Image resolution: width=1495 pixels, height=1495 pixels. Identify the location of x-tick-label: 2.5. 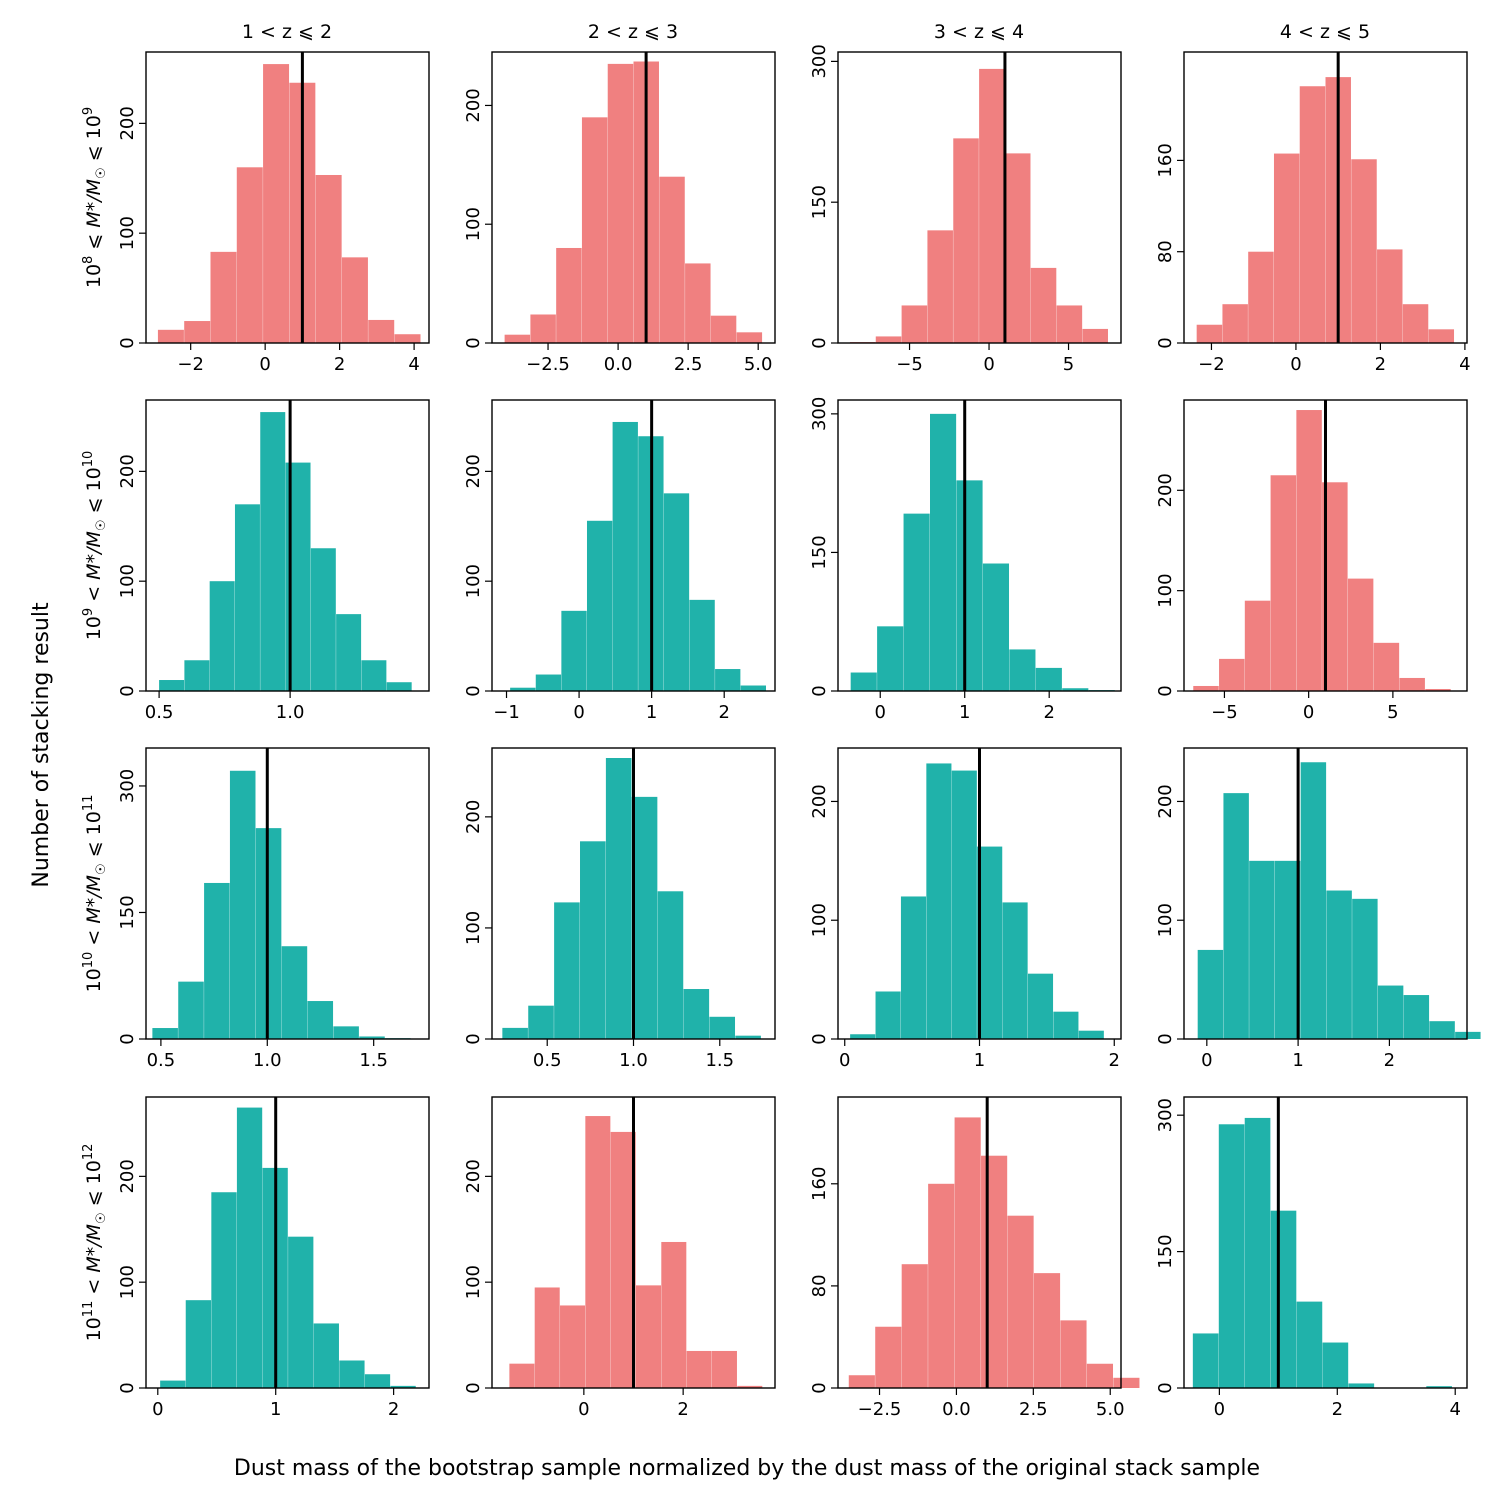
(688, 364).